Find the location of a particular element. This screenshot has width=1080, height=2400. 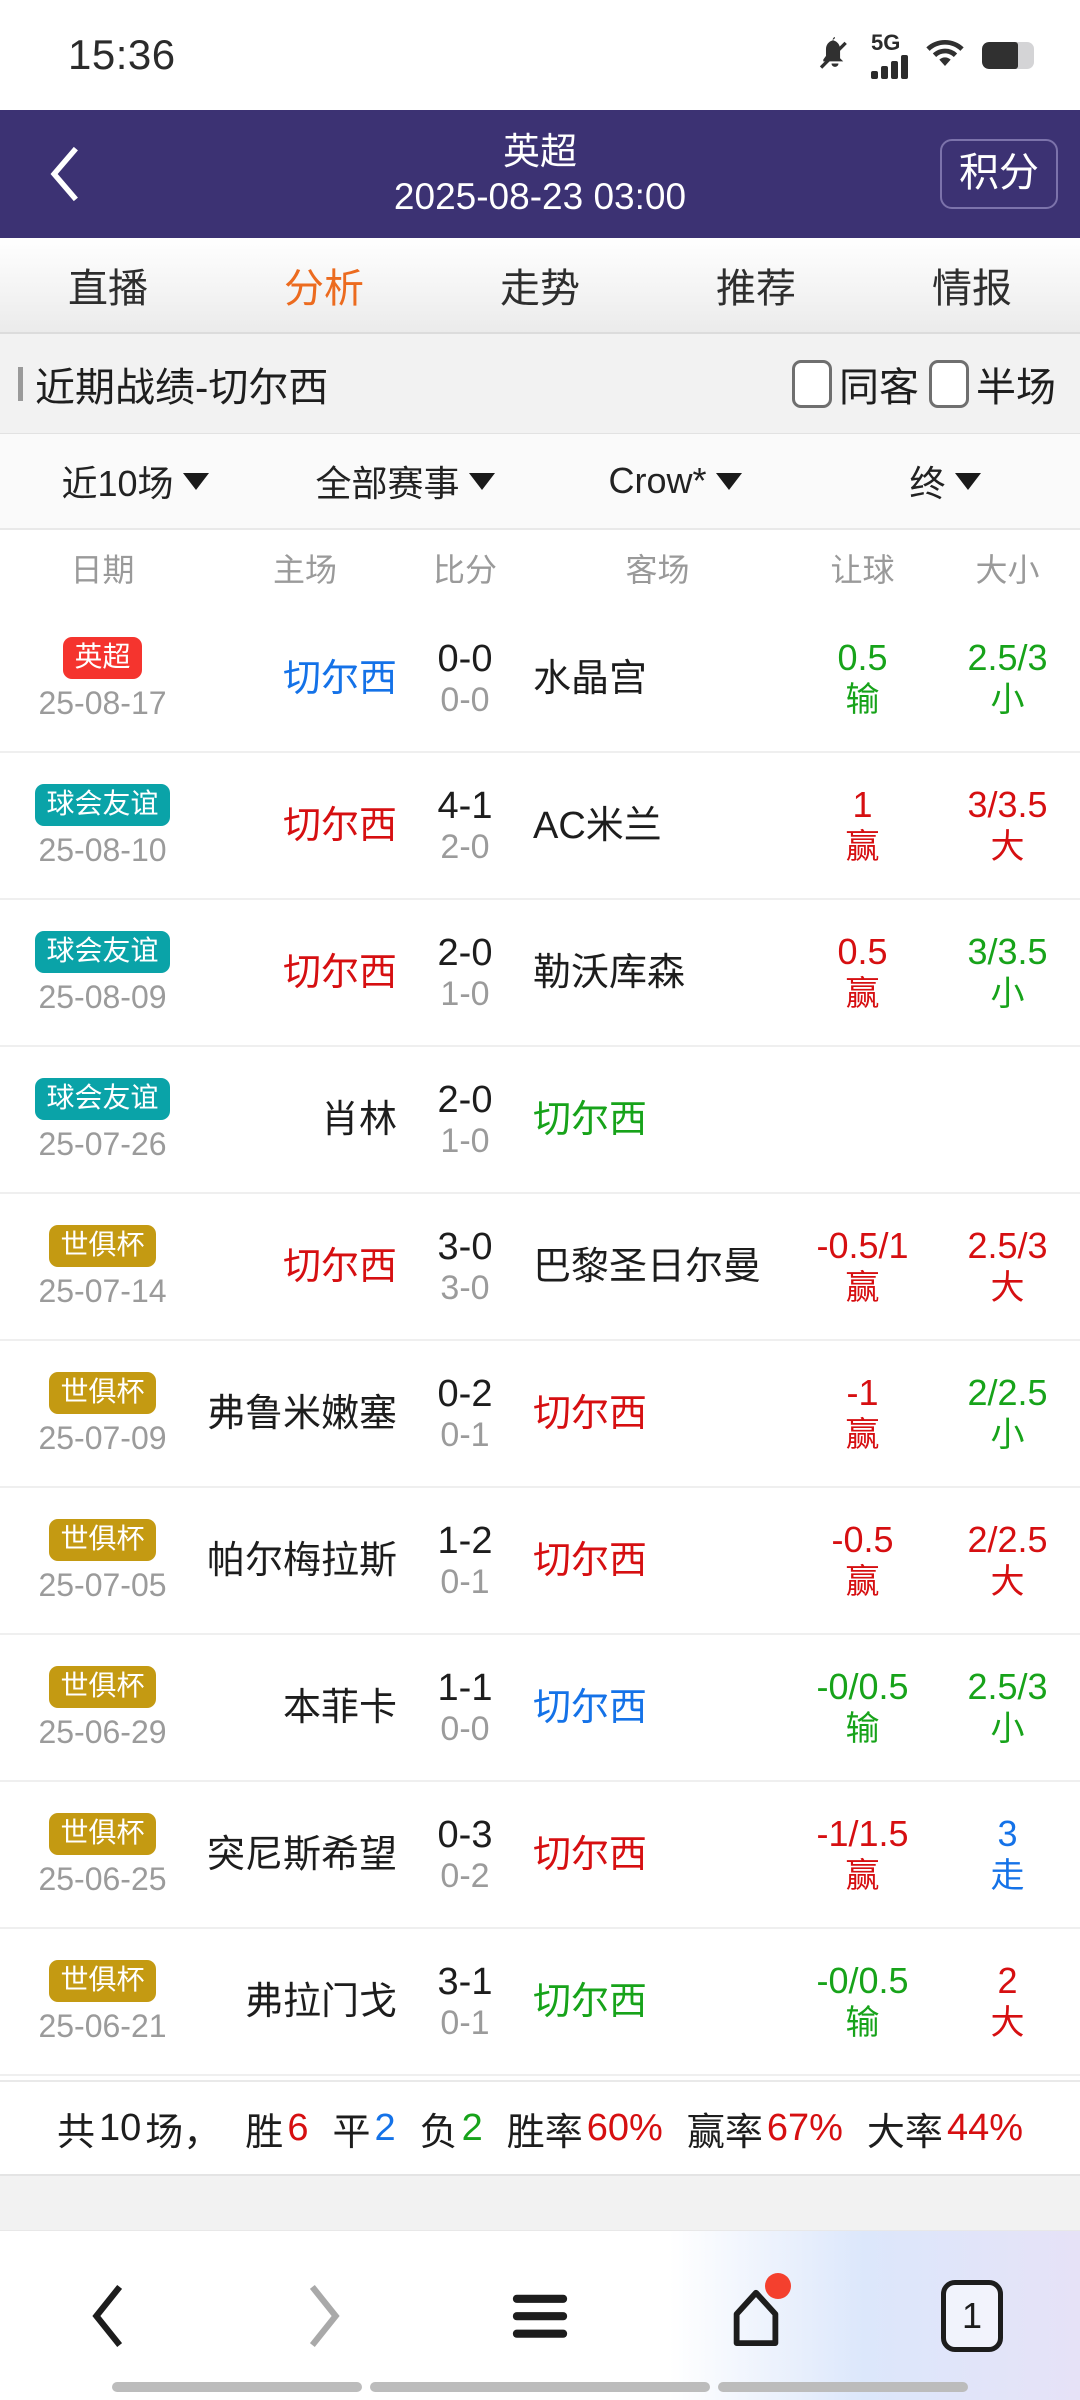

status-time: 15:36 is located at coordinates (122, 54).